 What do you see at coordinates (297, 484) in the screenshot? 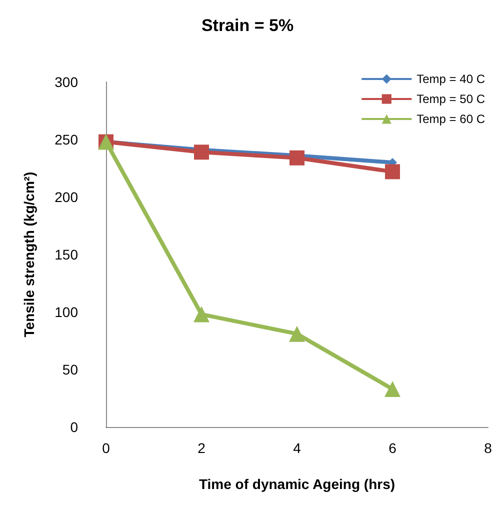
I see `x-axis-title: Time of dynamic Ageing (hrs)` at bounding box center [297, 484].